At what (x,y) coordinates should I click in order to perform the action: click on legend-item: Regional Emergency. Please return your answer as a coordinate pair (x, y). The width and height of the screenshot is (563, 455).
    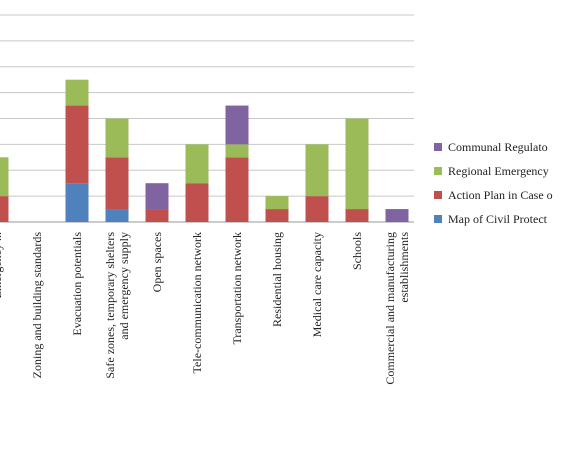
    Looking at the image, I should click on (498, 171).